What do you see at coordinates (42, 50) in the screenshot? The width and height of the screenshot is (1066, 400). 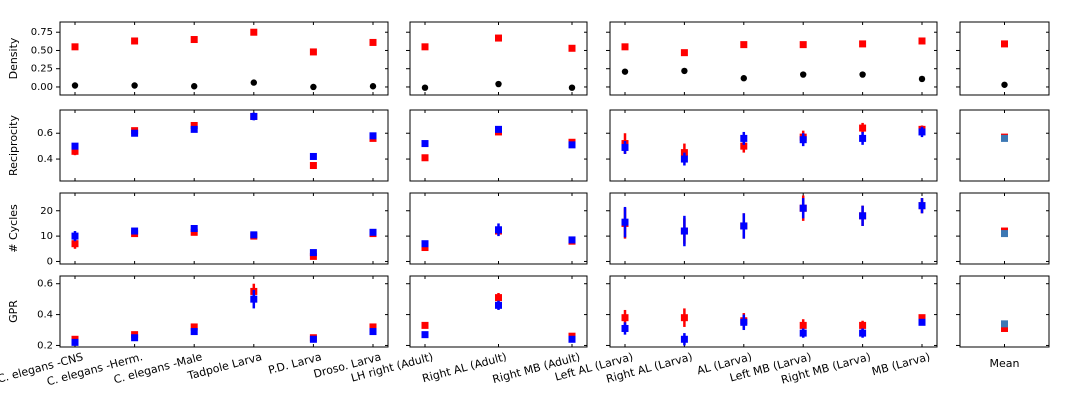 I see `y-tick-label: 0.50` at bounding box center [42, 50].